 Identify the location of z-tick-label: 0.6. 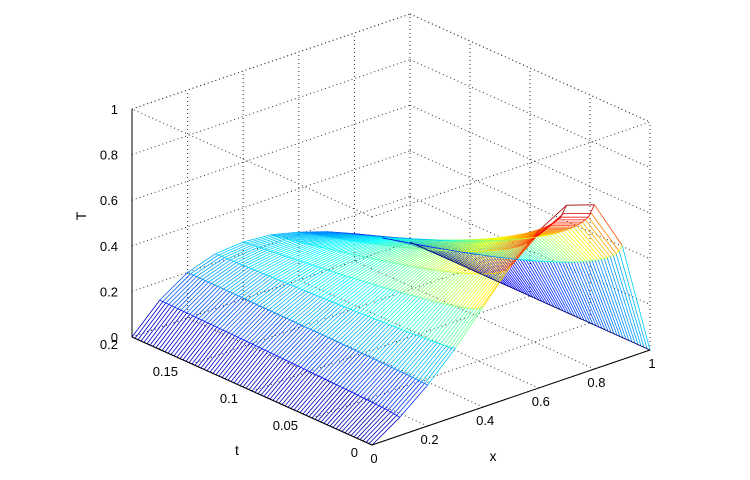
(109, 200).